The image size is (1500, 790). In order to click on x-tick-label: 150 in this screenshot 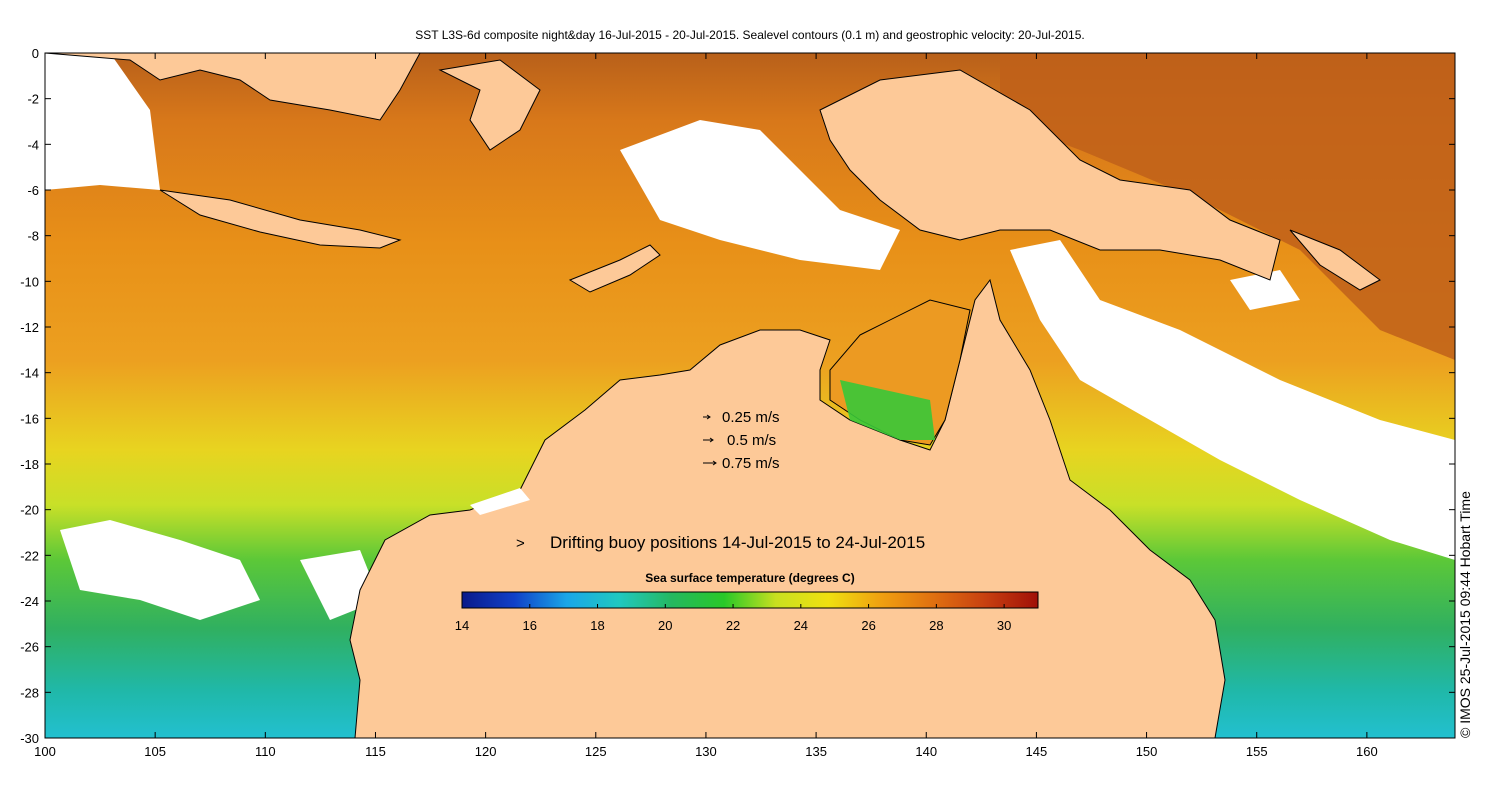, I will do `click(1147, 751)`.